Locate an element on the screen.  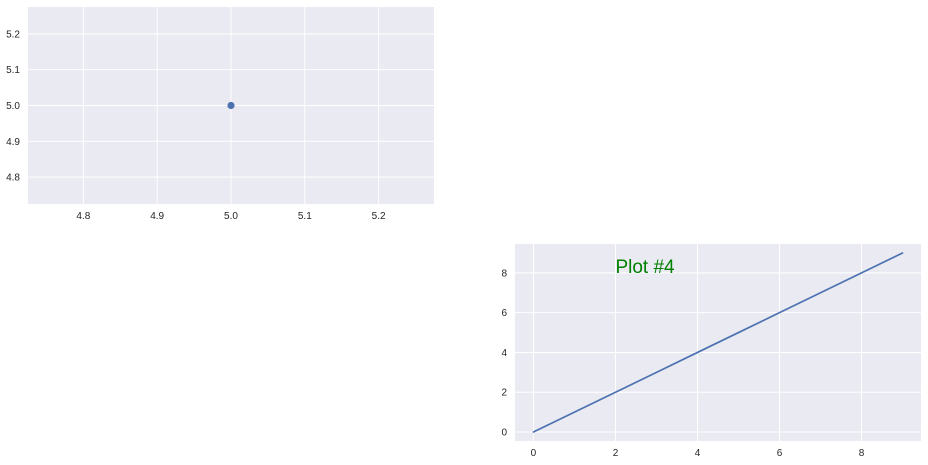
y-tick-label: 8 is located at coordinates (504, 273).